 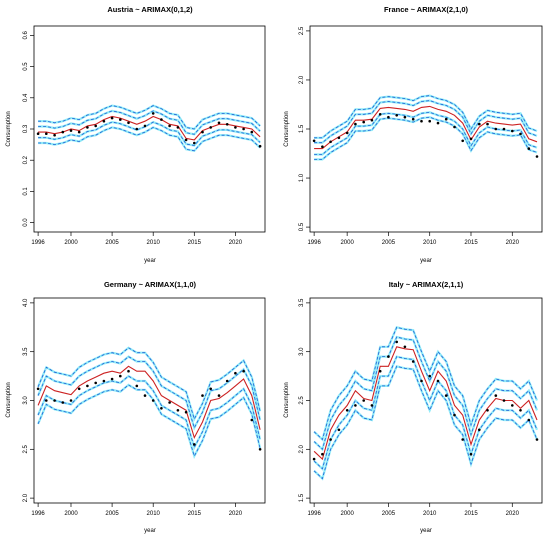 What do you see at coordinates (150, 284) in the screenshot?
I see `chart-title: Germany ~ ARIMAX(1,1,0)` at bounding box center [150, 284].